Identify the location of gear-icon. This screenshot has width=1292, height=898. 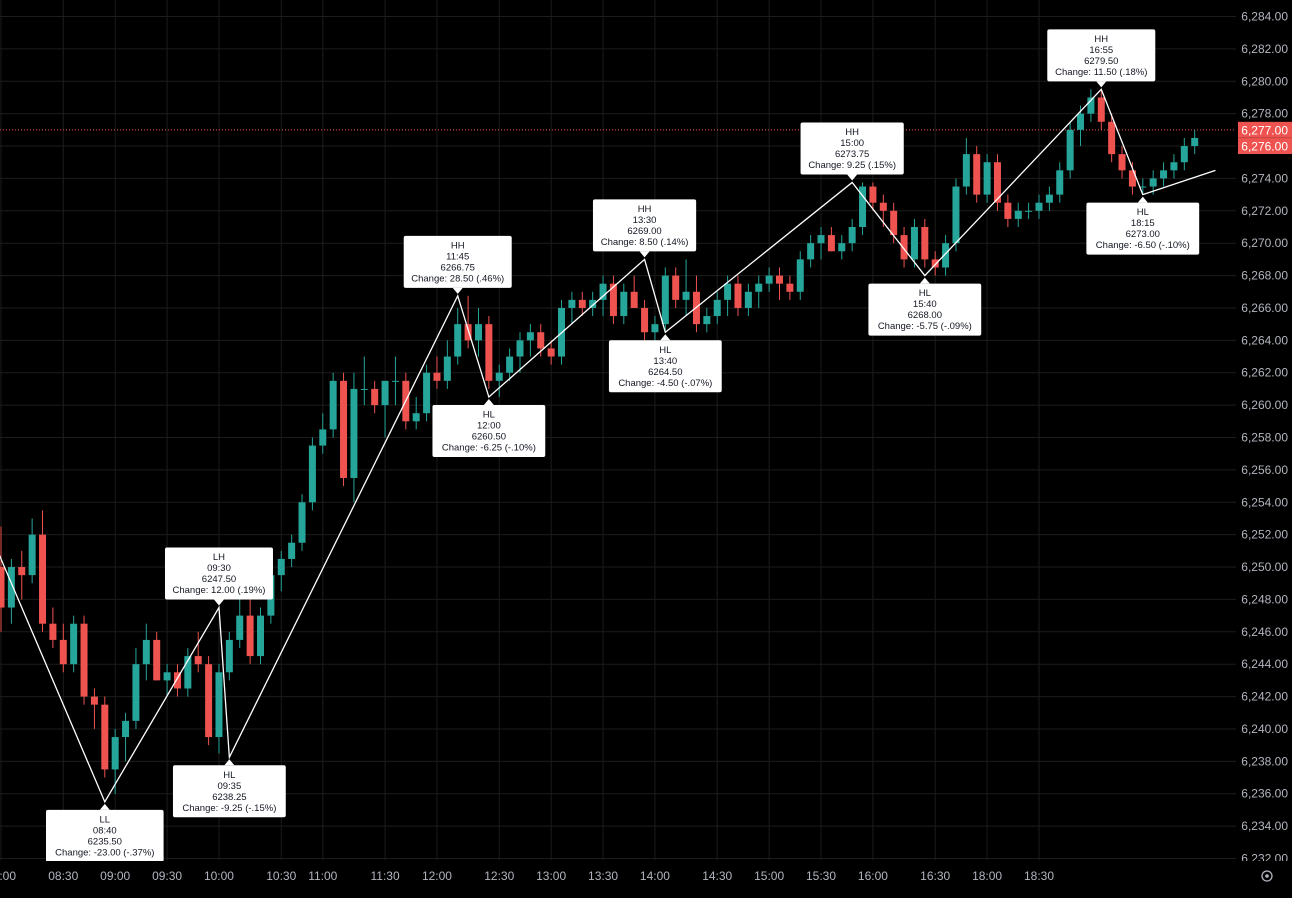
(1267, 876).